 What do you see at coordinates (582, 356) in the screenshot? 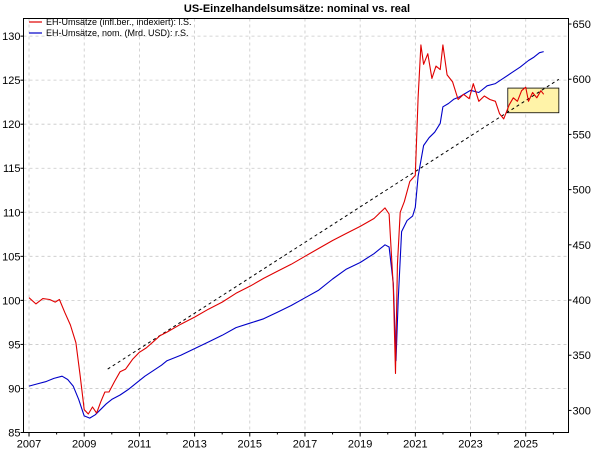
I see `y-right-tick-label: 350` at bounding box center [582, 356].